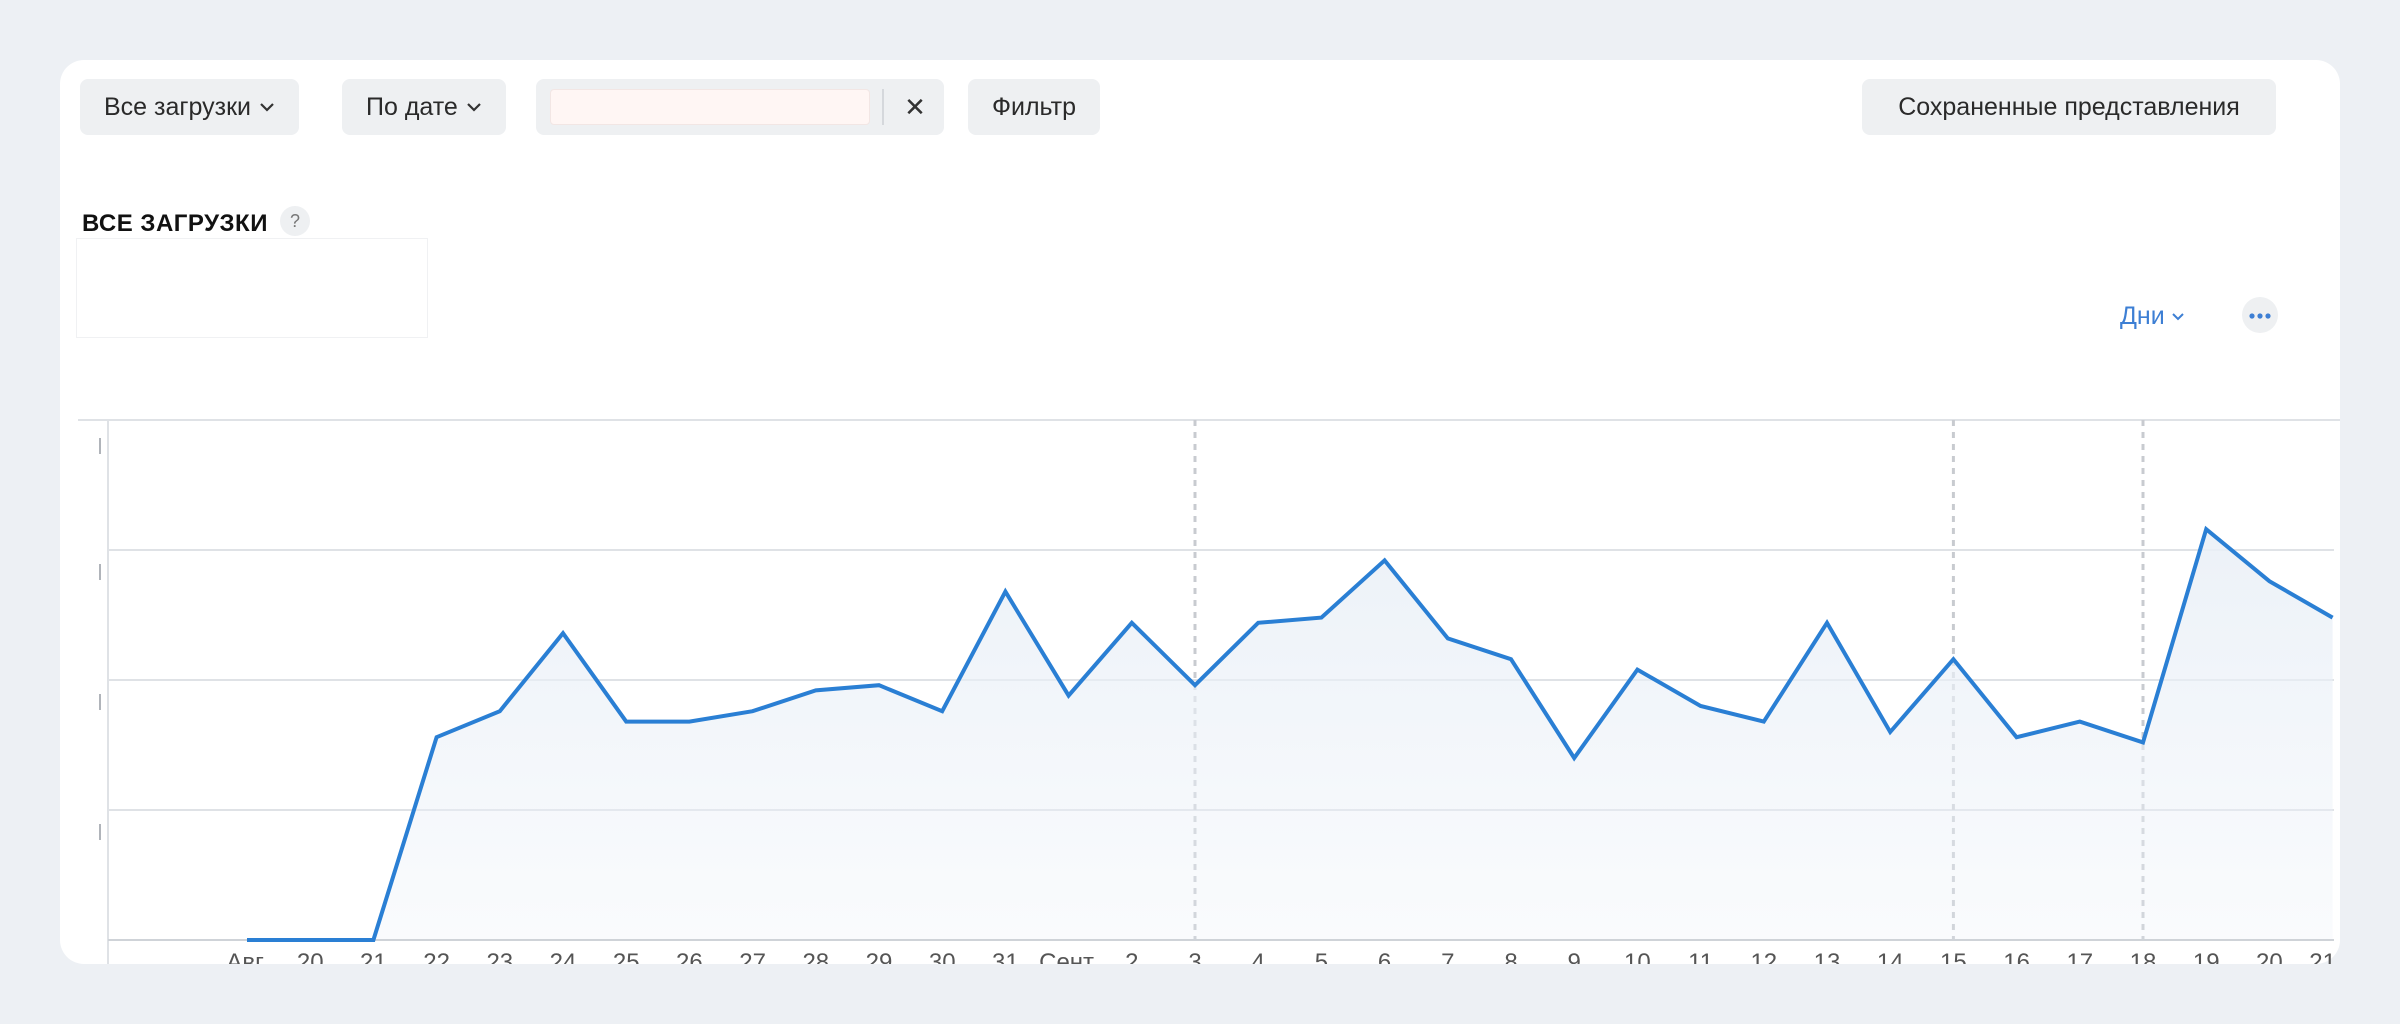 The width and height of the screenshot is (2400, 1024). Describe the element at coordinates (412, 106) in the screenshot. I see `sort-dropdown-label: По дате` at that location.